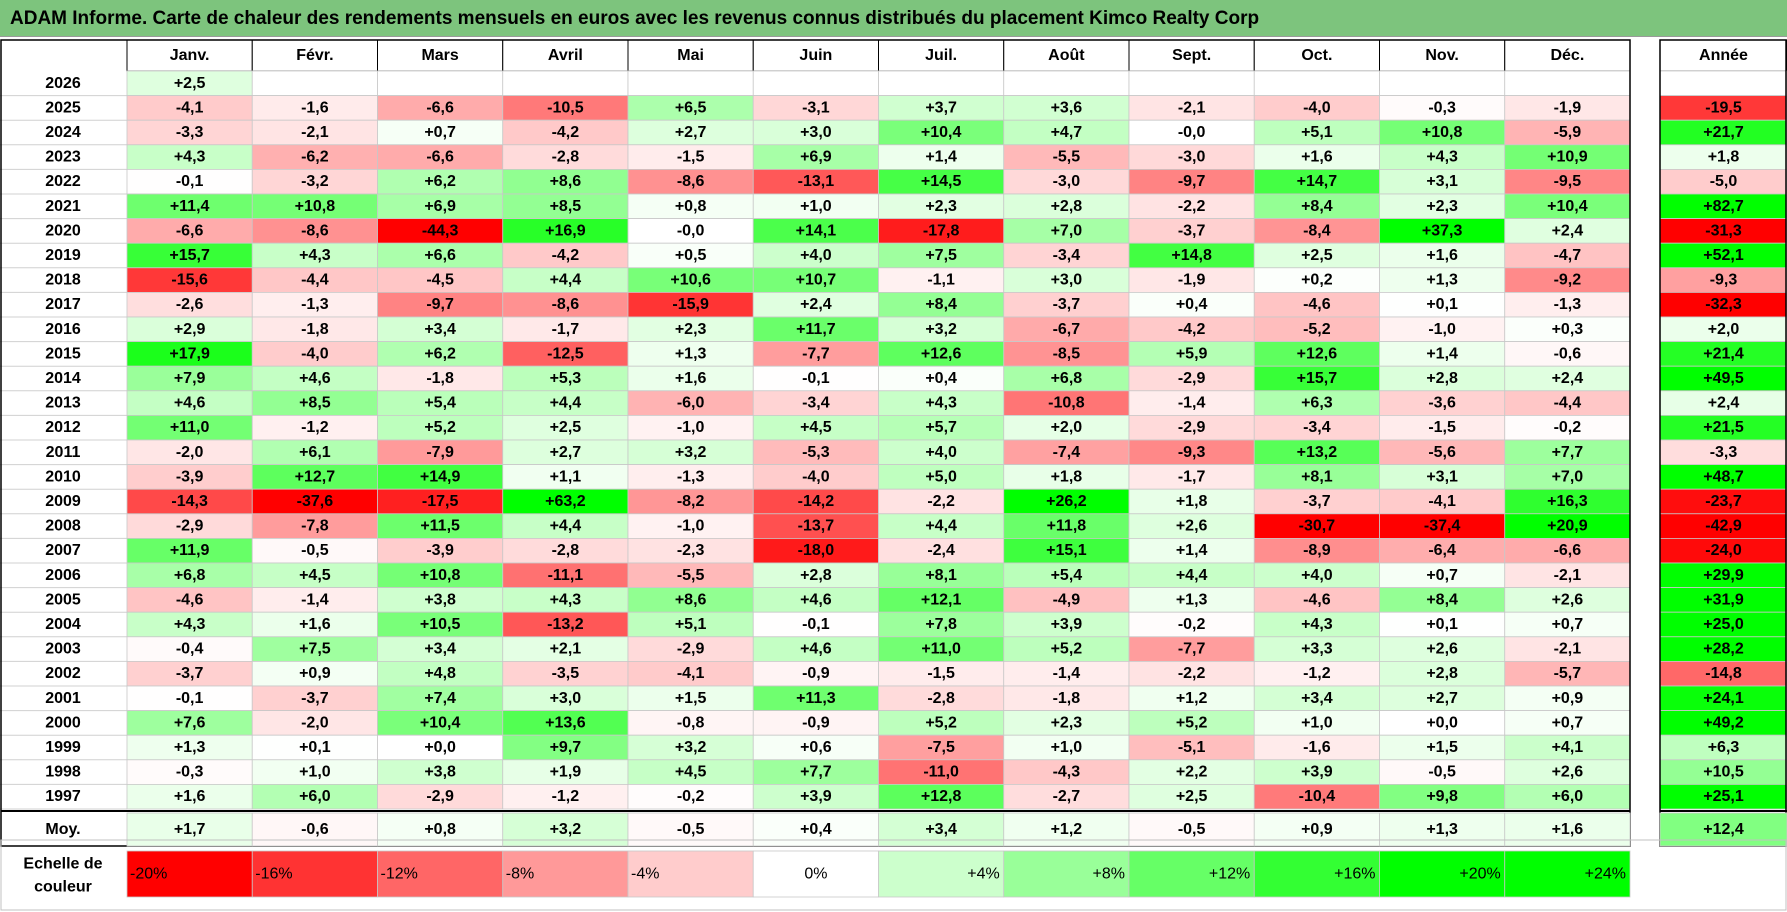 The height and width of the screenshot is (912, 1787). What do you see at coordinates (63, 673) in the screenshot?
I see `row-year-label: 2002` at bounding box center [63, 673].